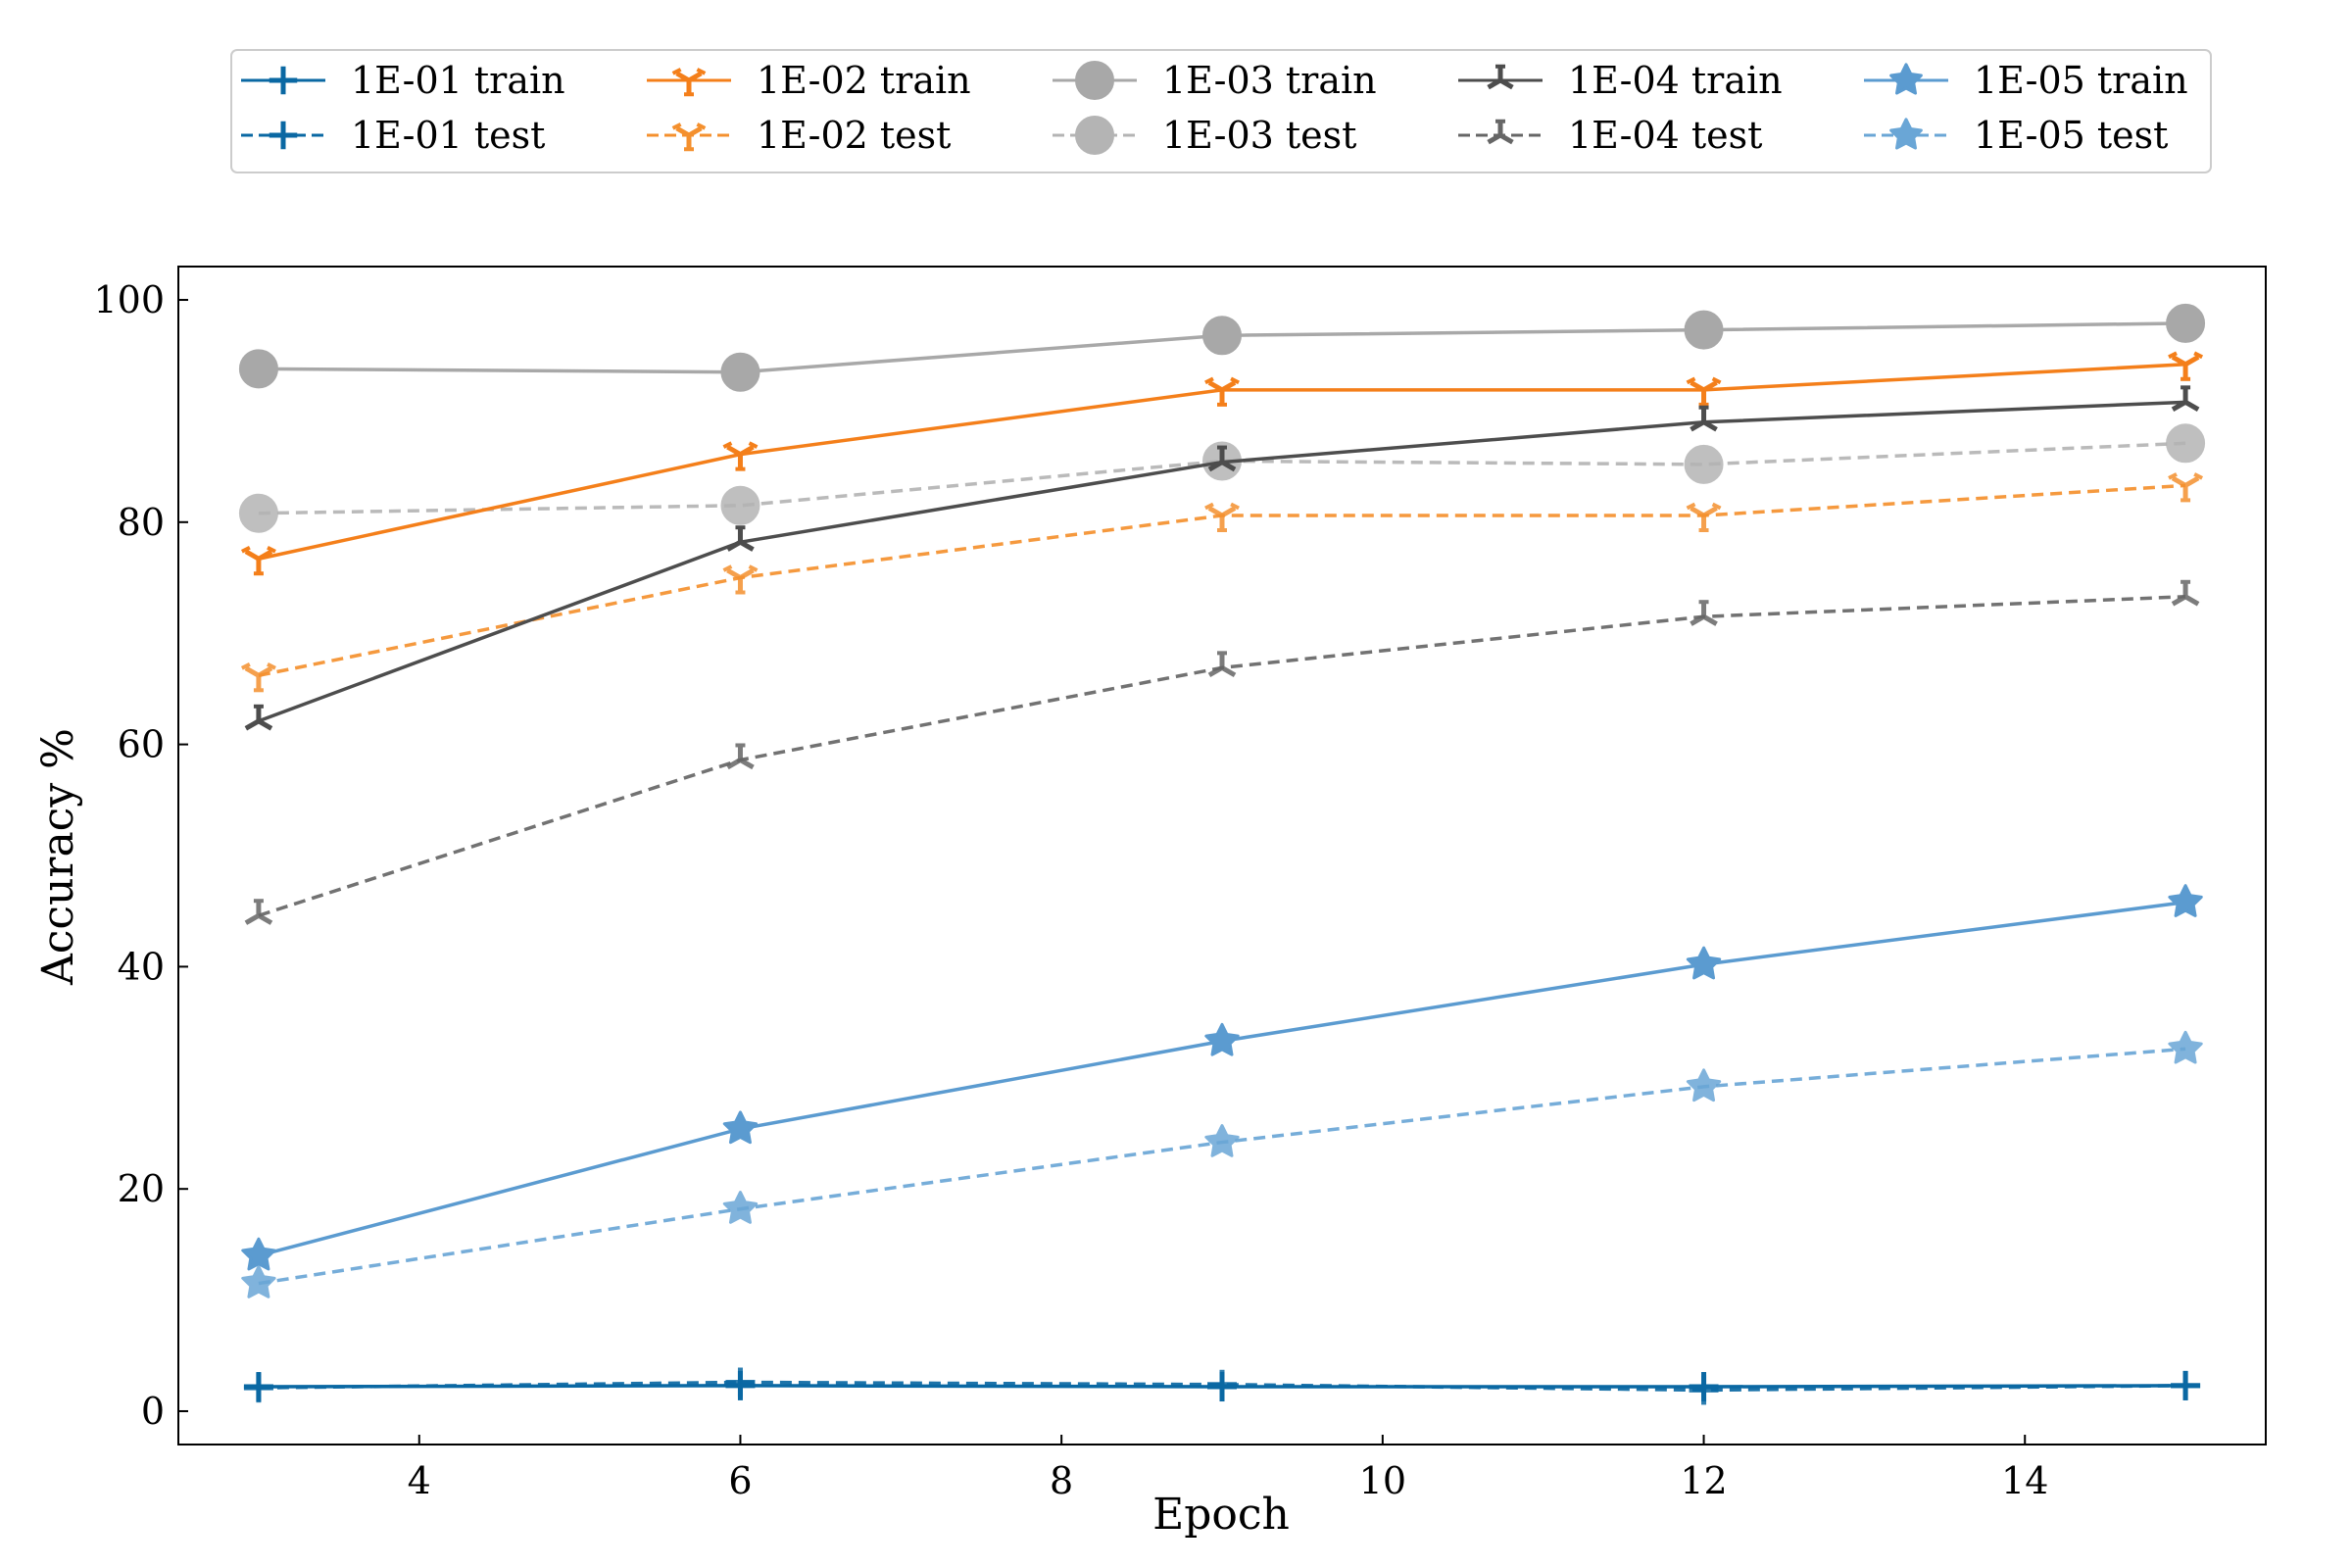 The width and height of the screenshot is (2352, 1568). I want to click on legend-label-1e-02-test: 1E-02 test, so click(854, 135).